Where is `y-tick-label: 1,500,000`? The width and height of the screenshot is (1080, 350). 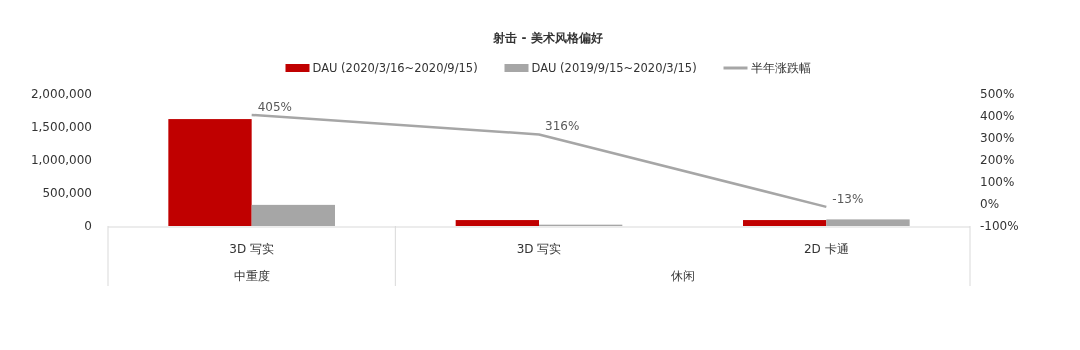
y-tick-label: 1,500,000 is located at coordinates (61, 127).